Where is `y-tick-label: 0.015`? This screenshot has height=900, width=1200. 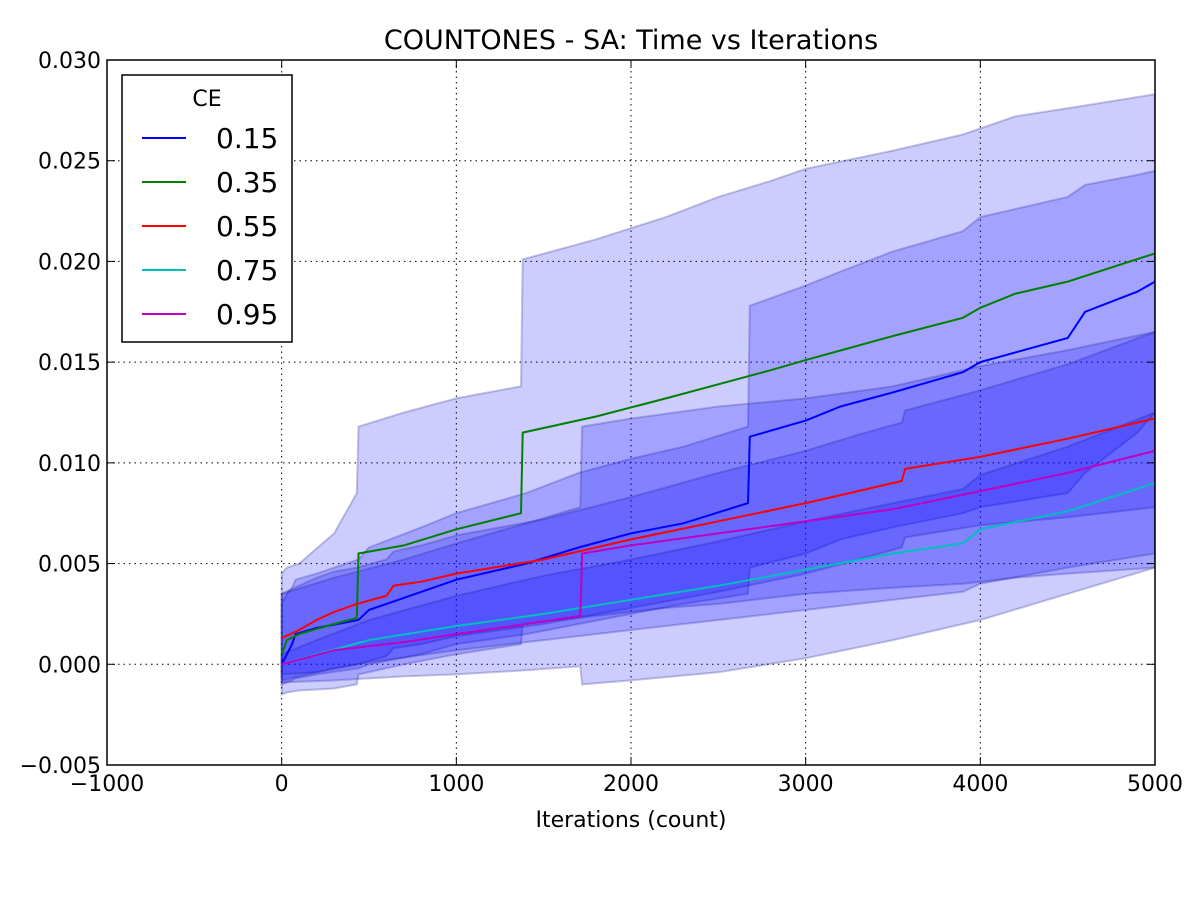
y-tick-label: 0.015 is located at coordinates (69, 363).